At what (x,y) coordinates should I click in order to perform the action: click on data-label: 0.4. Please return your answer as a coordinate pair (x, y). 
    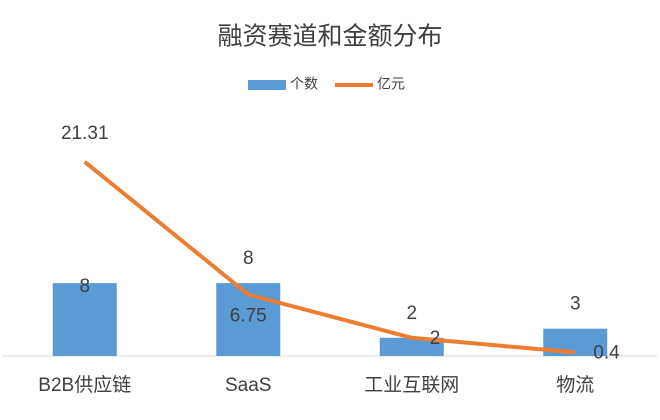
    Looking at the image, I should click on (606, 352).